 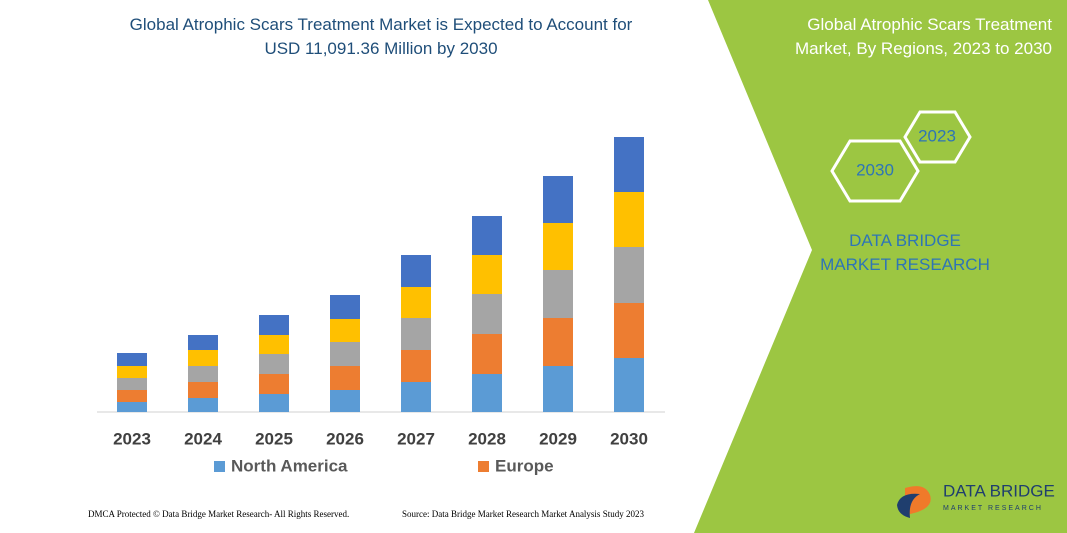 What do you see at coordinates (289, 465) in the screenshot?
I see `legend-label: North America` at bounding box center [289, 465].